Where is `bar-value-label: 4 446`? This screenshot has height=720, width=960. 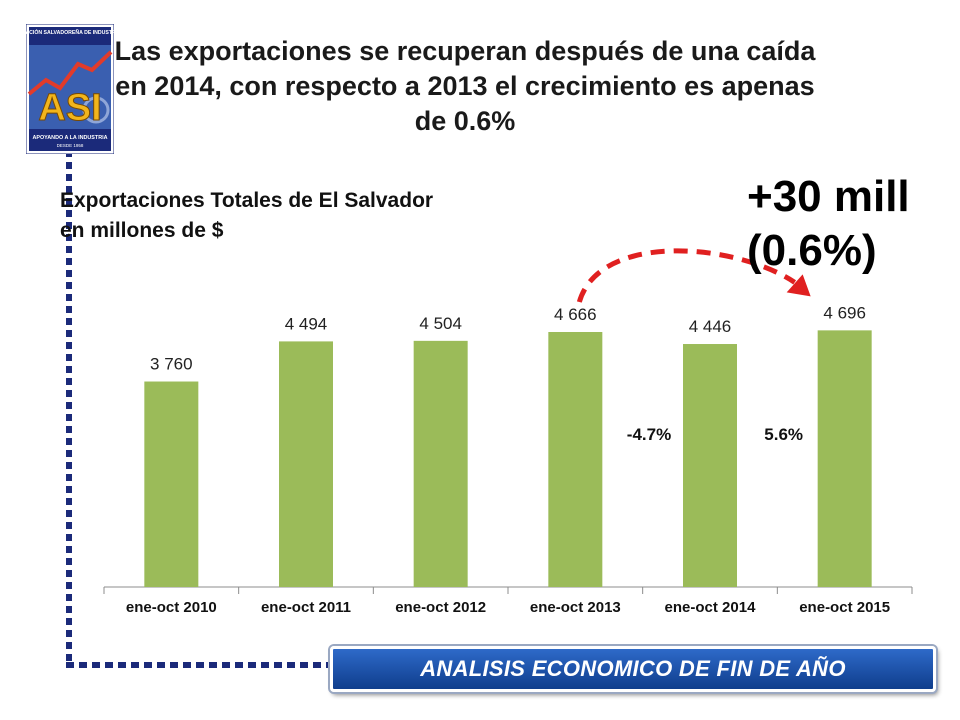 bar-value-label: 4 446 is located at coordinates (710, 326).